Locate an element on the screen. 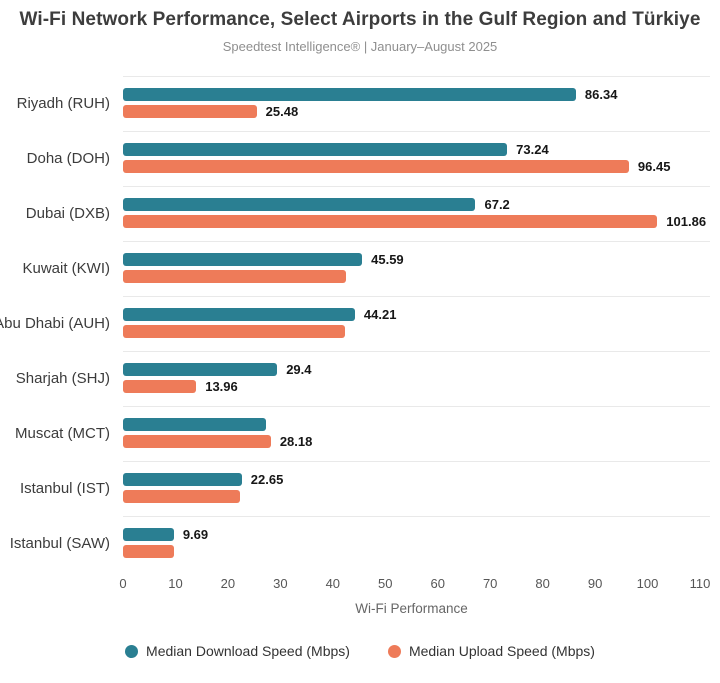 This screenshot has height=683, width=720. plot-area: 73.24 96.45 is located at coordinates (416, 158).